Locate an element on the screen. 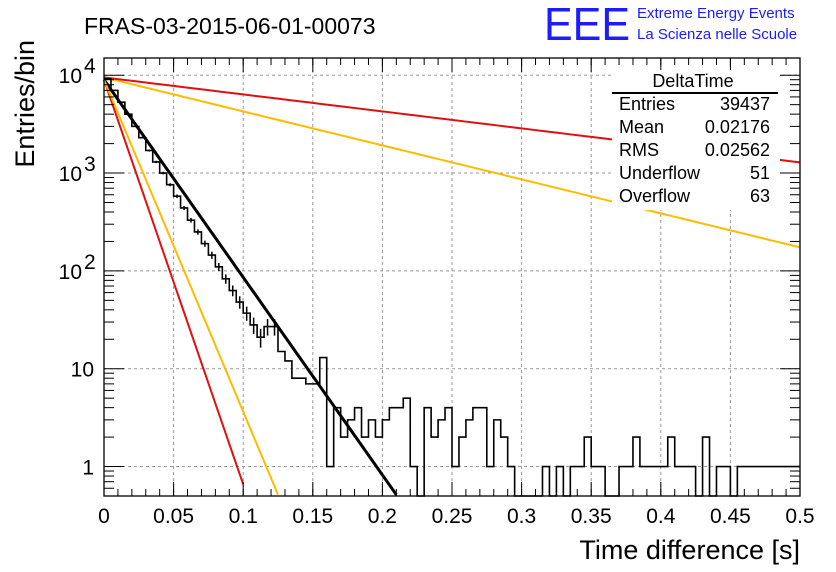 This screenshot has height=572, width=836. y-tick-exponent: 2 is located at coordinates (90, 262).